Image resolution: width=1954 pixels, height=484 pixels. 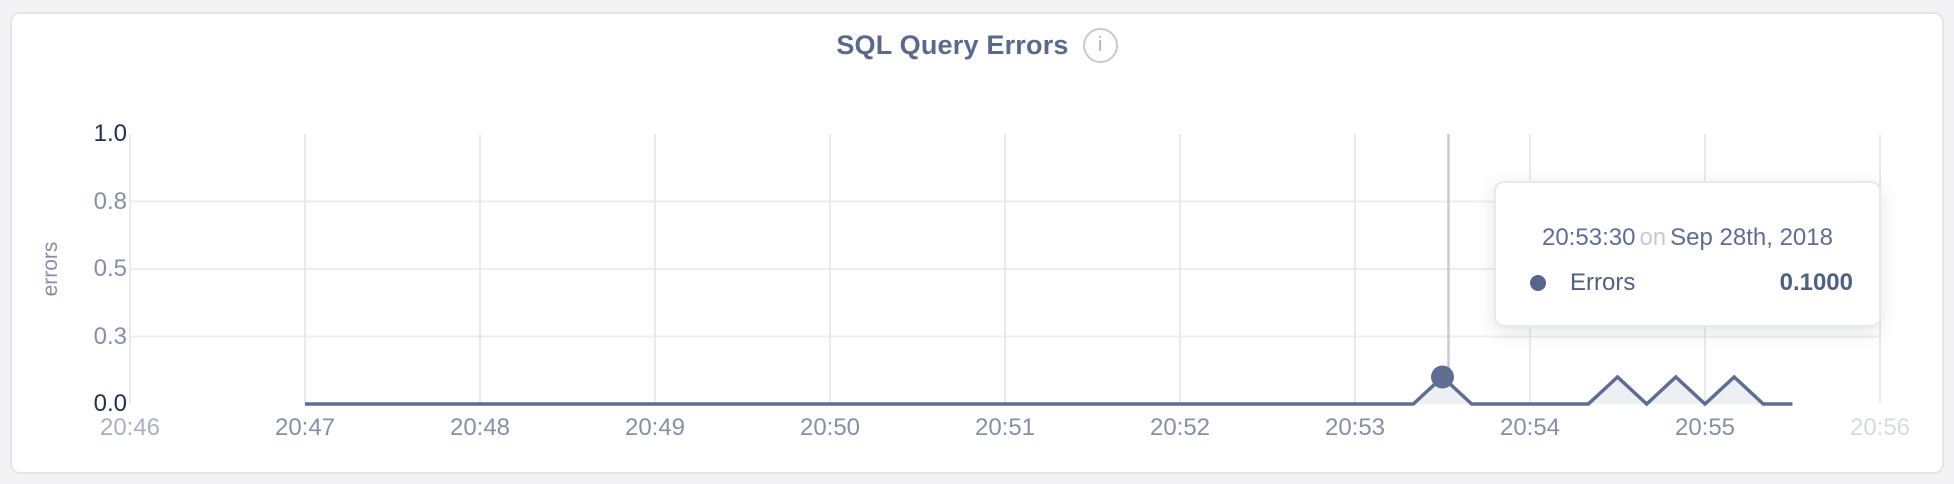 What do you see at coordinates (1687, 254) in the screenshot?
I see `tooltip: 20:53:30 on Sep 28th, 2018 Errors 0.1000` at bounding box center [1687, 254].